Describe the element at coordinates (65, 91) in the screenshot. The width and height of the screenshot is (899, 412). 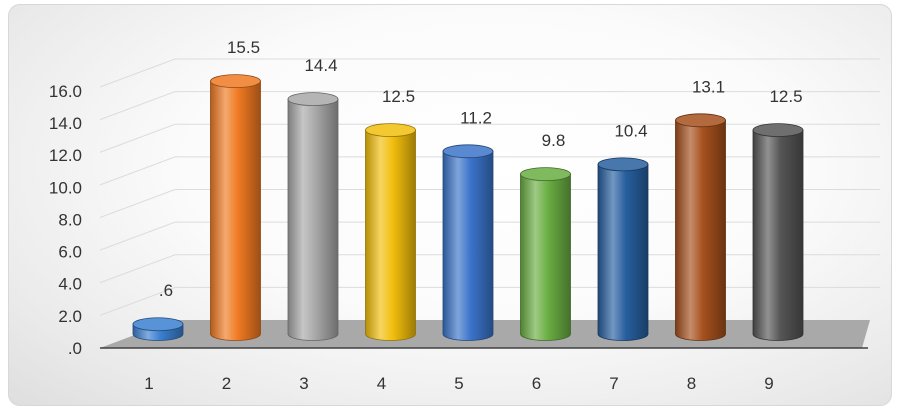
I see `y-tick-label: 16.0` at that location.